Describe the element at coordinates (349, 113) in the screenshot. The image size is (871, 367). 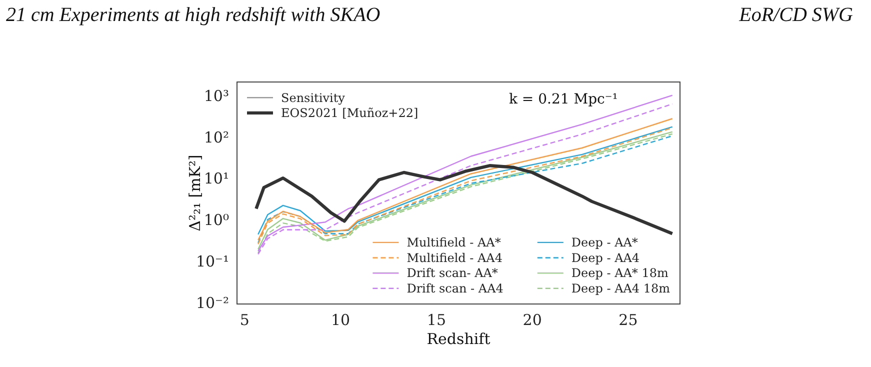
I see `legend-label: EOS2021 [Muñoz+22]` at that location.